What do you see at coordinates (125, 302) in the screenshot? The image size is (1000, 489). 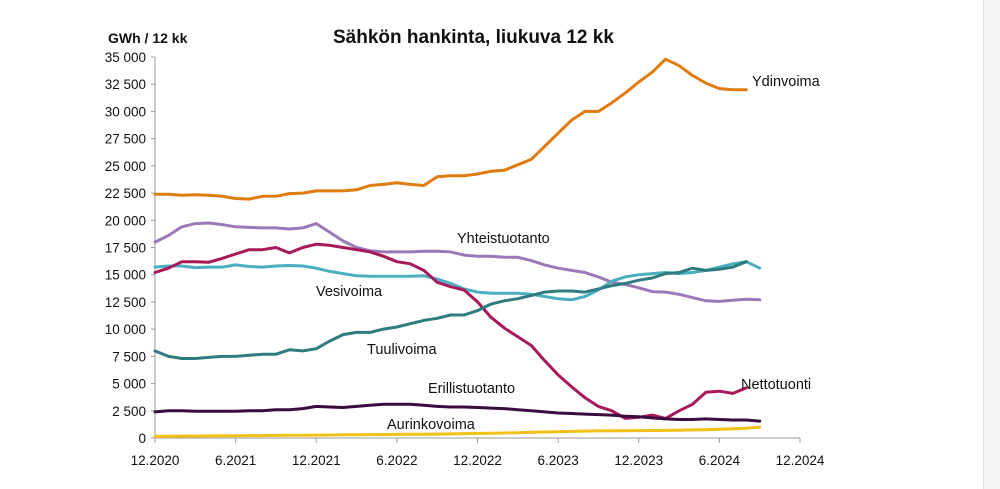 I see `y-tick-label: 12 500` at bounding box center [125, 302].